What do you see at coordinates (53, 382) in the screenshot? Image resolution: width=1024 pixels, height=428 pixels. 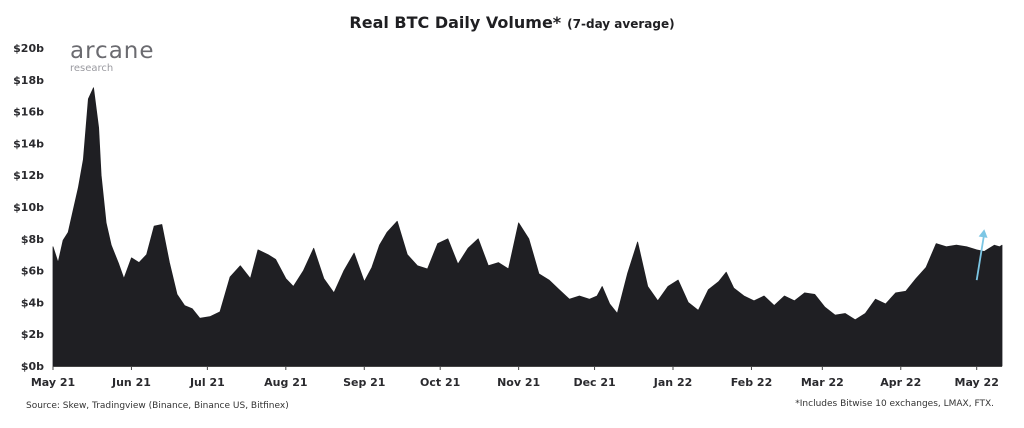 I see `x-tick-label: May 21` at bounding box center [53, 382].